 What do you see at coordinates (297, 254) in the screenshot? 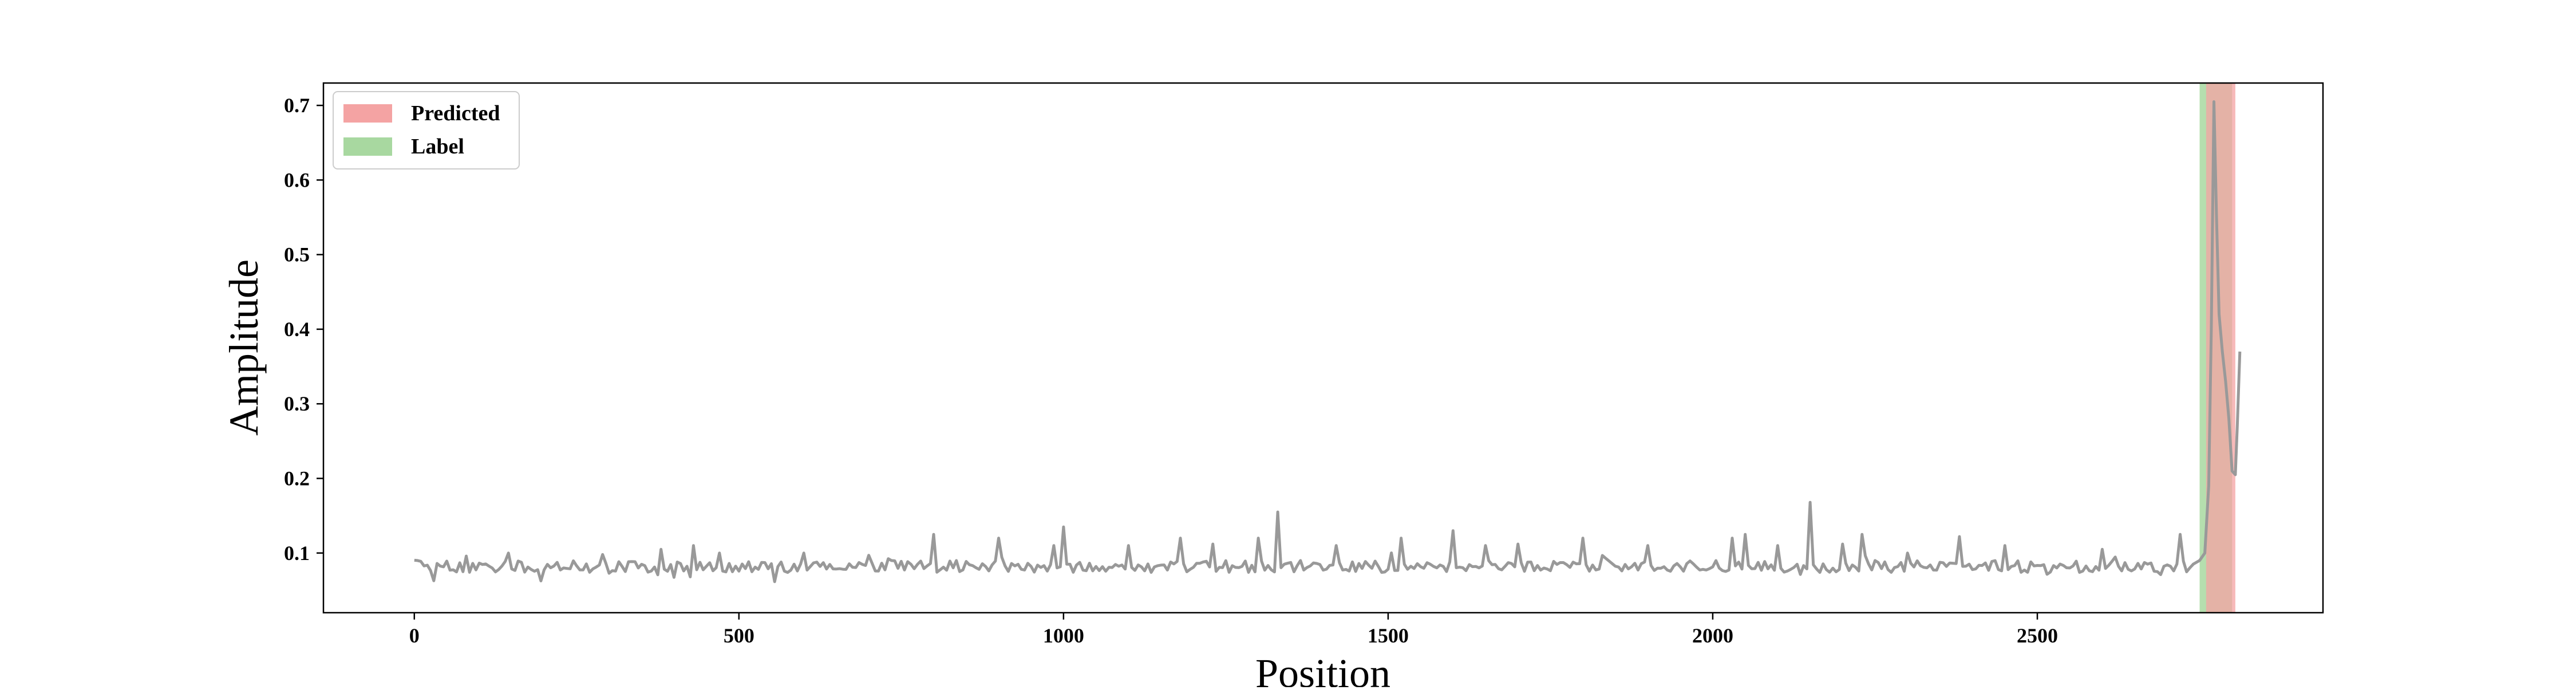
I see `y-tick-label: 0.5` at bounding box center [297, 254].